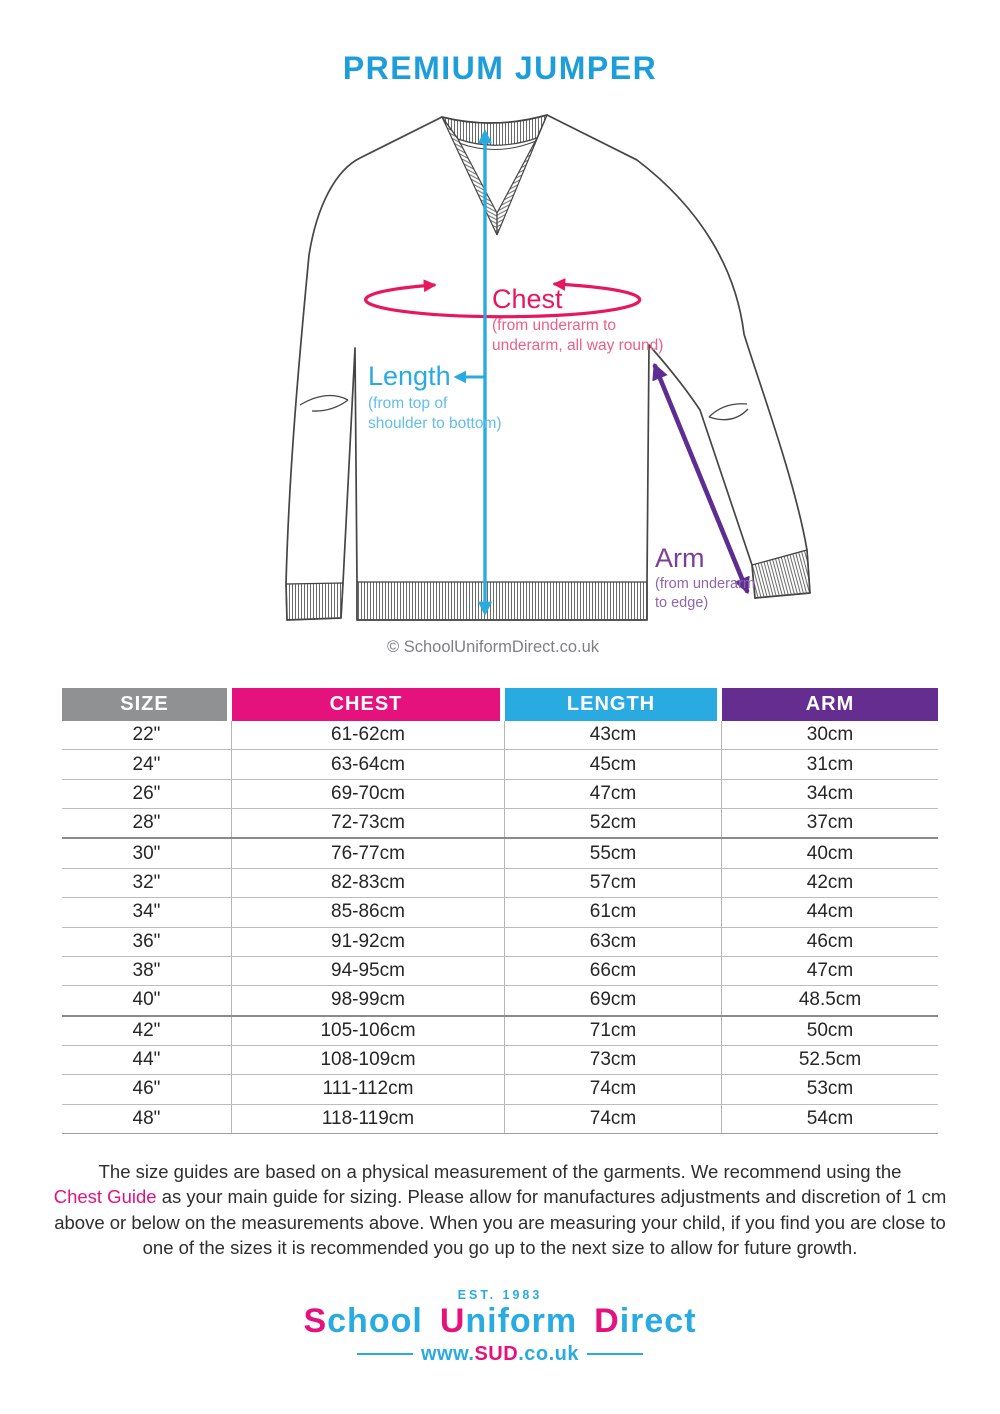 The width and height of the screenshot is (1000, 1414). I want to click on cell-chest: 85-86cm, so click(368, 912).